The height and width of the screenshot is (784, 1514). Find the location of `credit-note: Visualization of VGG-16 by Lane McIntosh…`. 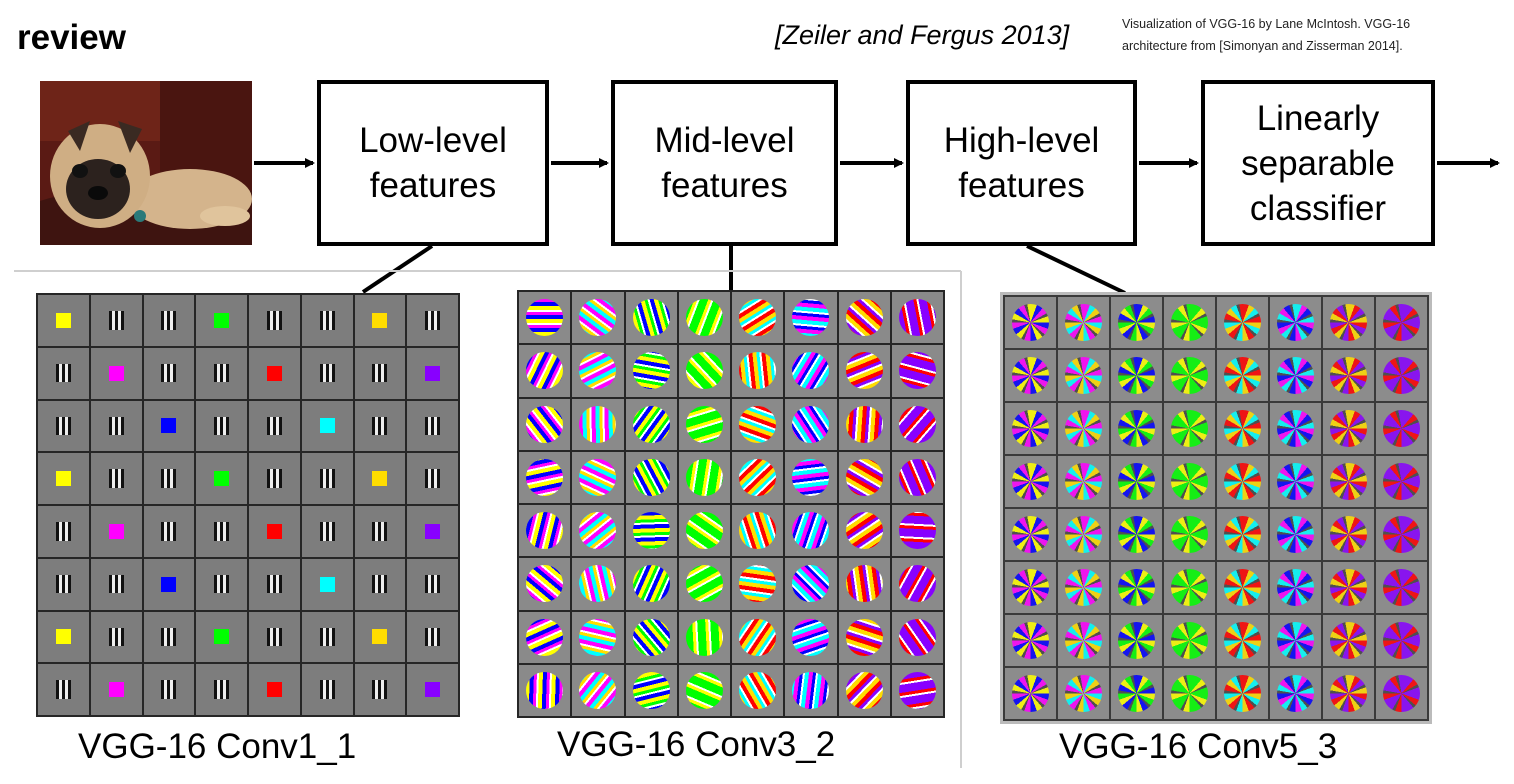

credit-note: Visualization of VGG-16 by Lane McIntosh… is located at coordinates (1316, 35).